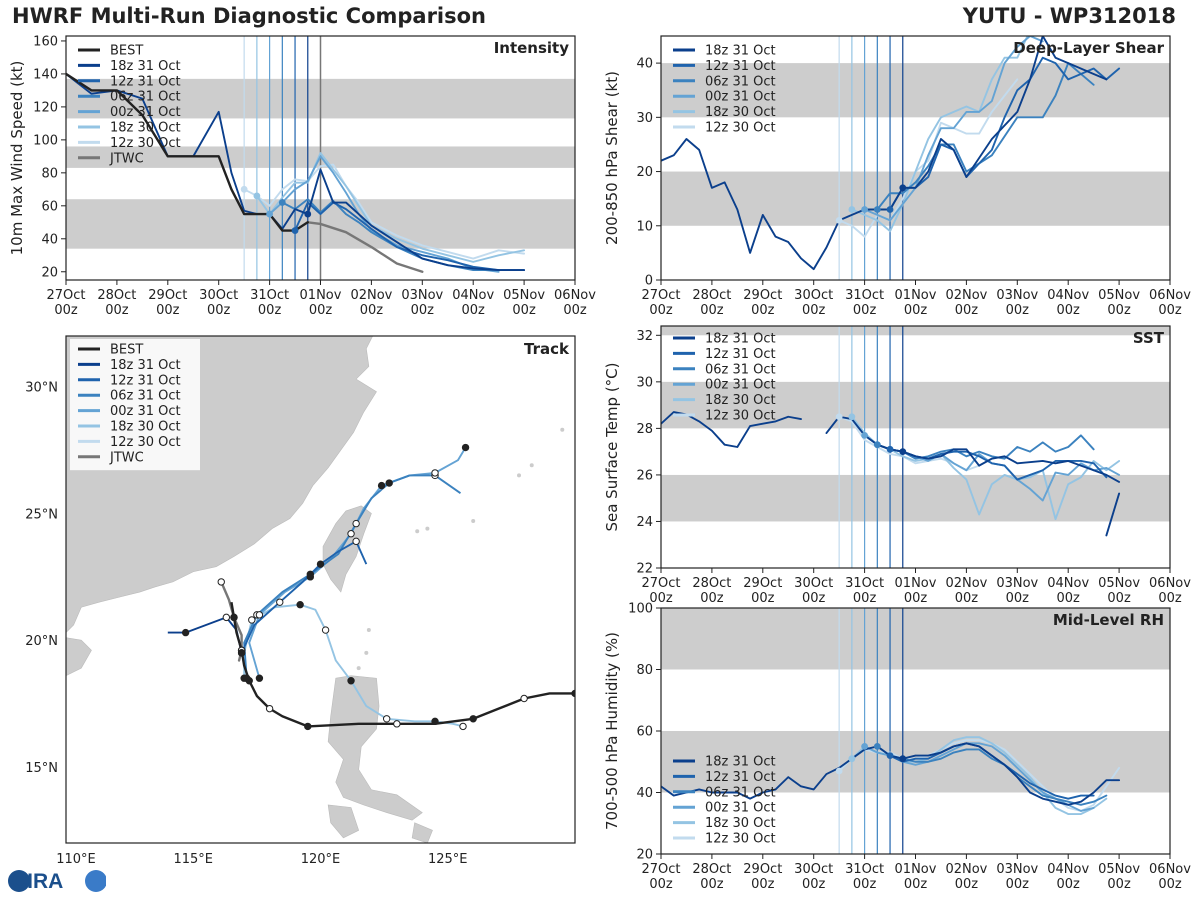  I want to click on intensity-legend-label: JTWC, so click(126, 158).